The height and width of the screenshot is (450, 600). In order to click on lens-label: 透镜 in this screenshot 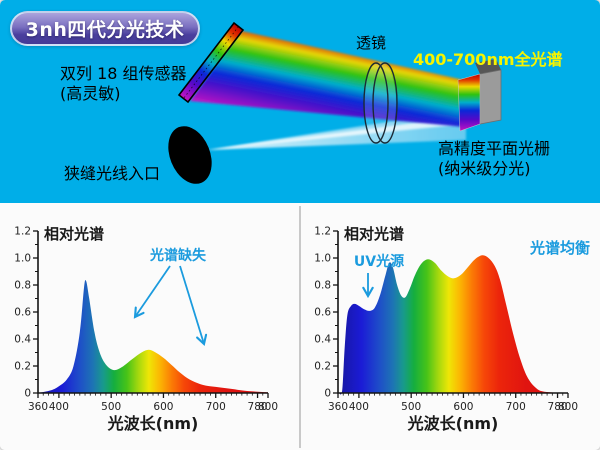, I will do `click(371, 43)`.